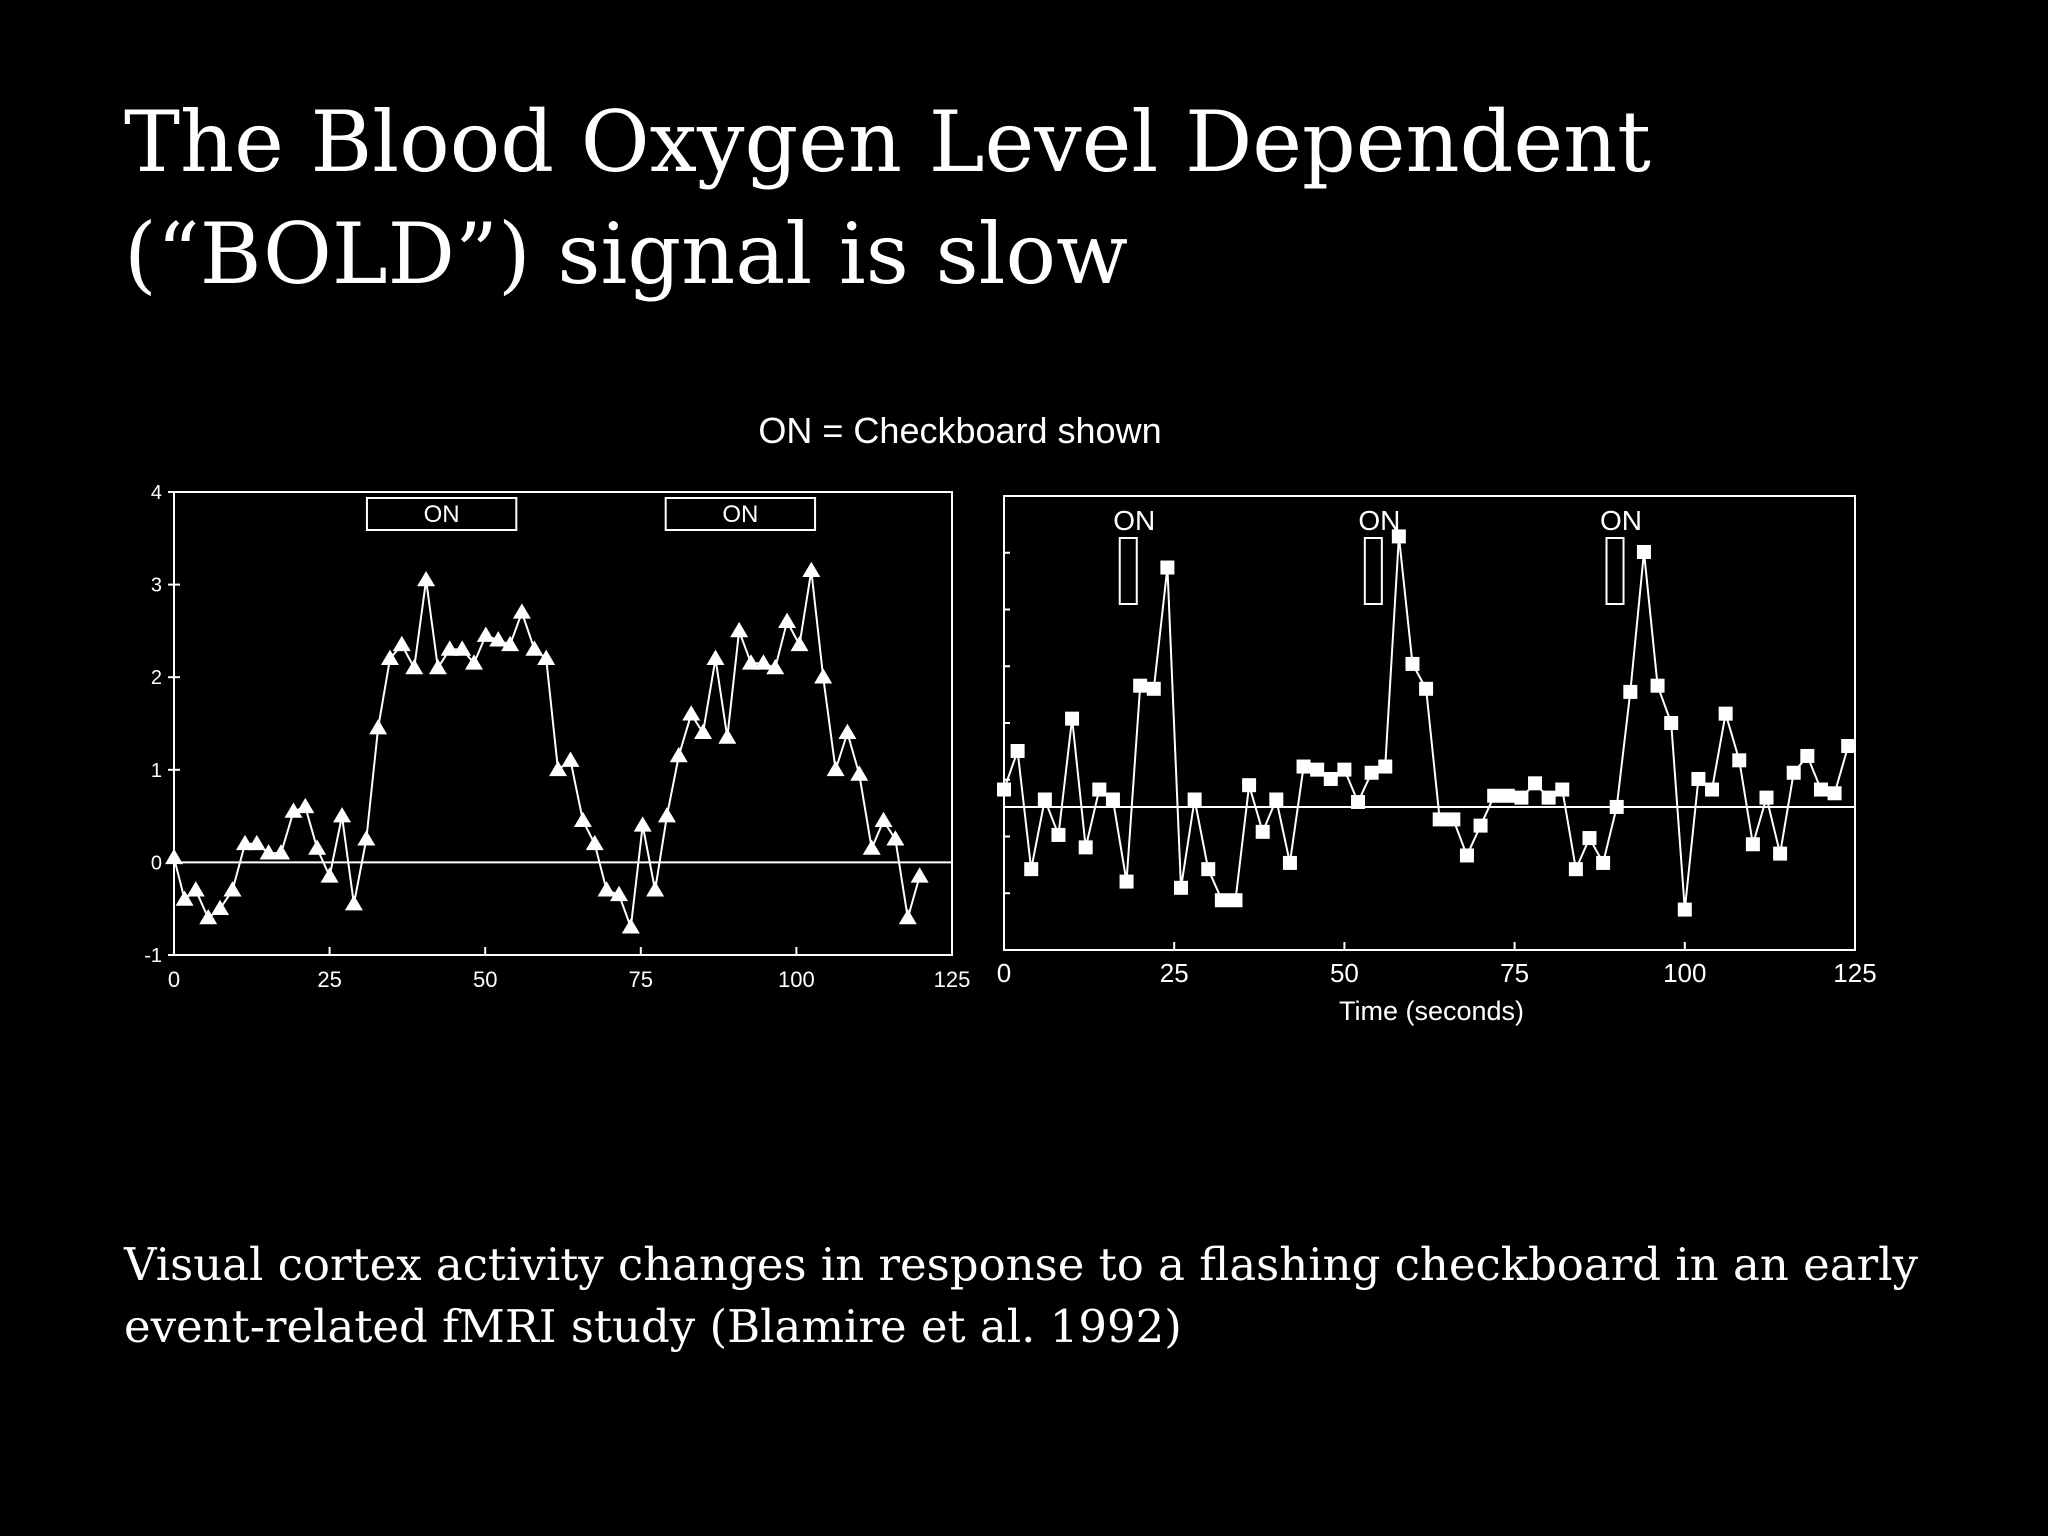 The width and height of the screenshot is (2048, 1536). What do you see at coordinates (153, 956) in the screenshot?
I see `chart-0-y-tick-label: -1` at bounding box center [153, 956].